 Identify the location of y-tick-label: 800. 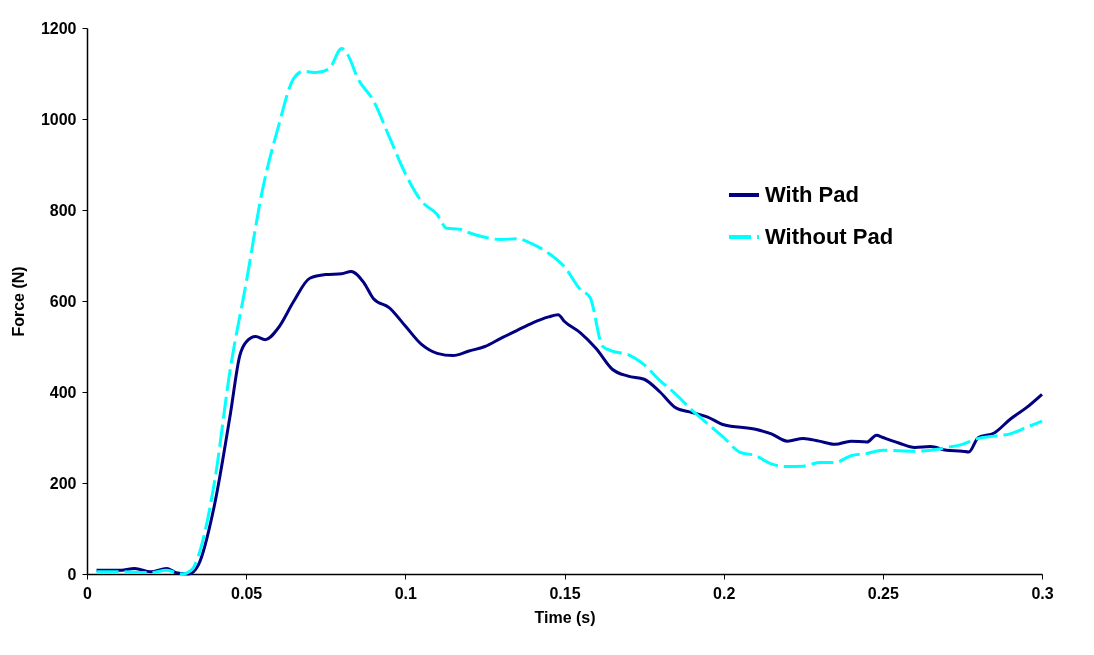
(63, 210).